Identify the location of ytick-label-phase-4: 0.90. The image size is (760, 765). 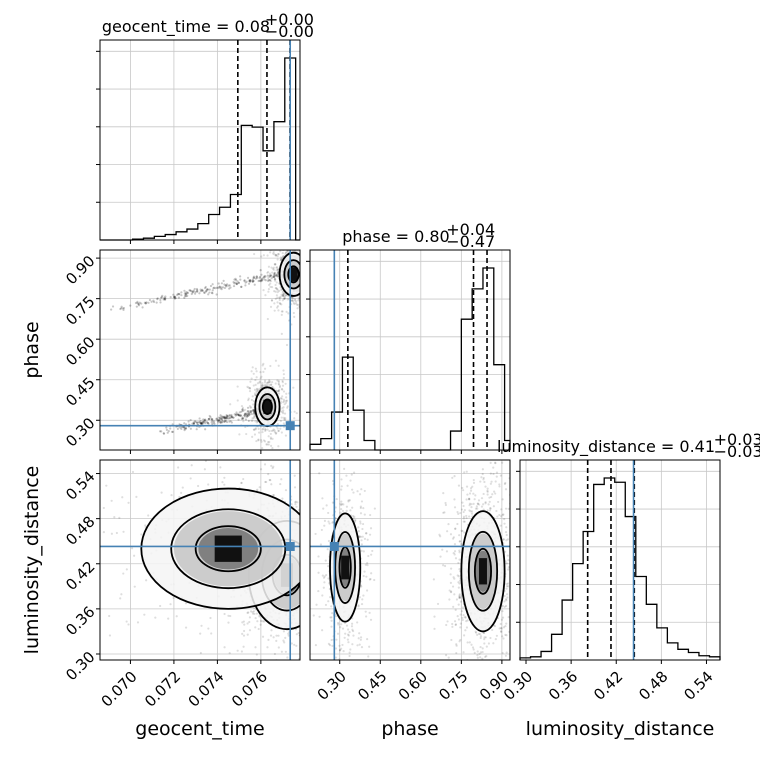
(80, 270).